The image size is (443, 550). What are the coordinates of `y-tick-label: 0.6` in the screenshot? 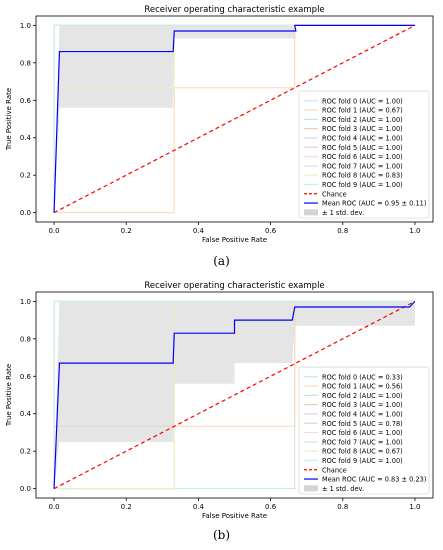 It's located at (26, 101).